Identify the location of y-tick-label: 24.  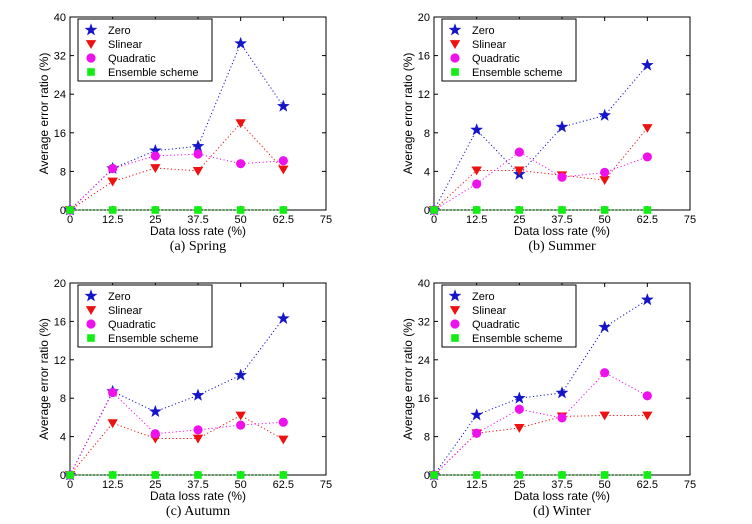
(424, 361).